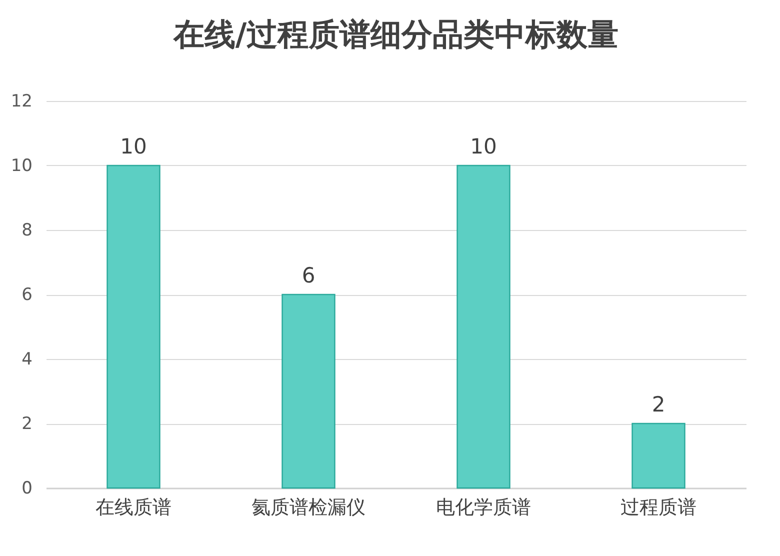 The image size is (780, 556). What do you see at coordinates (27, 424) in the screenshot?
I see `y-tick-label: 2` at bounding box center [27, 424].